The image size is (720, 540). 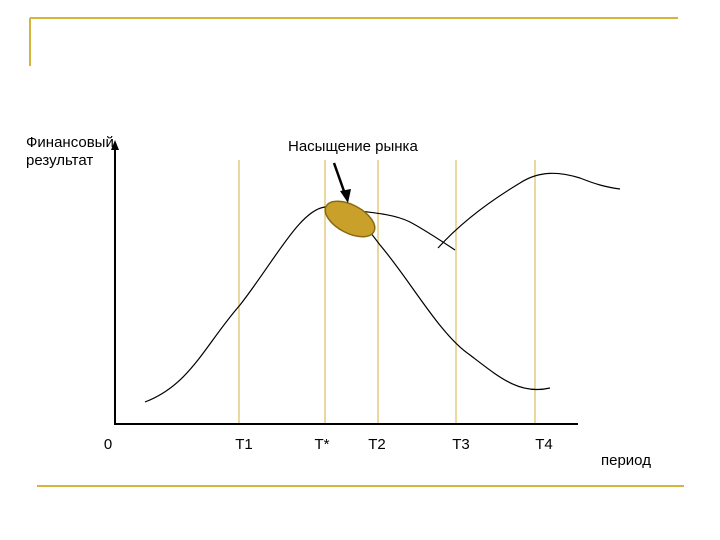 I want to click on y-axis-label-line-2: результат, so click(x=60, y=160).